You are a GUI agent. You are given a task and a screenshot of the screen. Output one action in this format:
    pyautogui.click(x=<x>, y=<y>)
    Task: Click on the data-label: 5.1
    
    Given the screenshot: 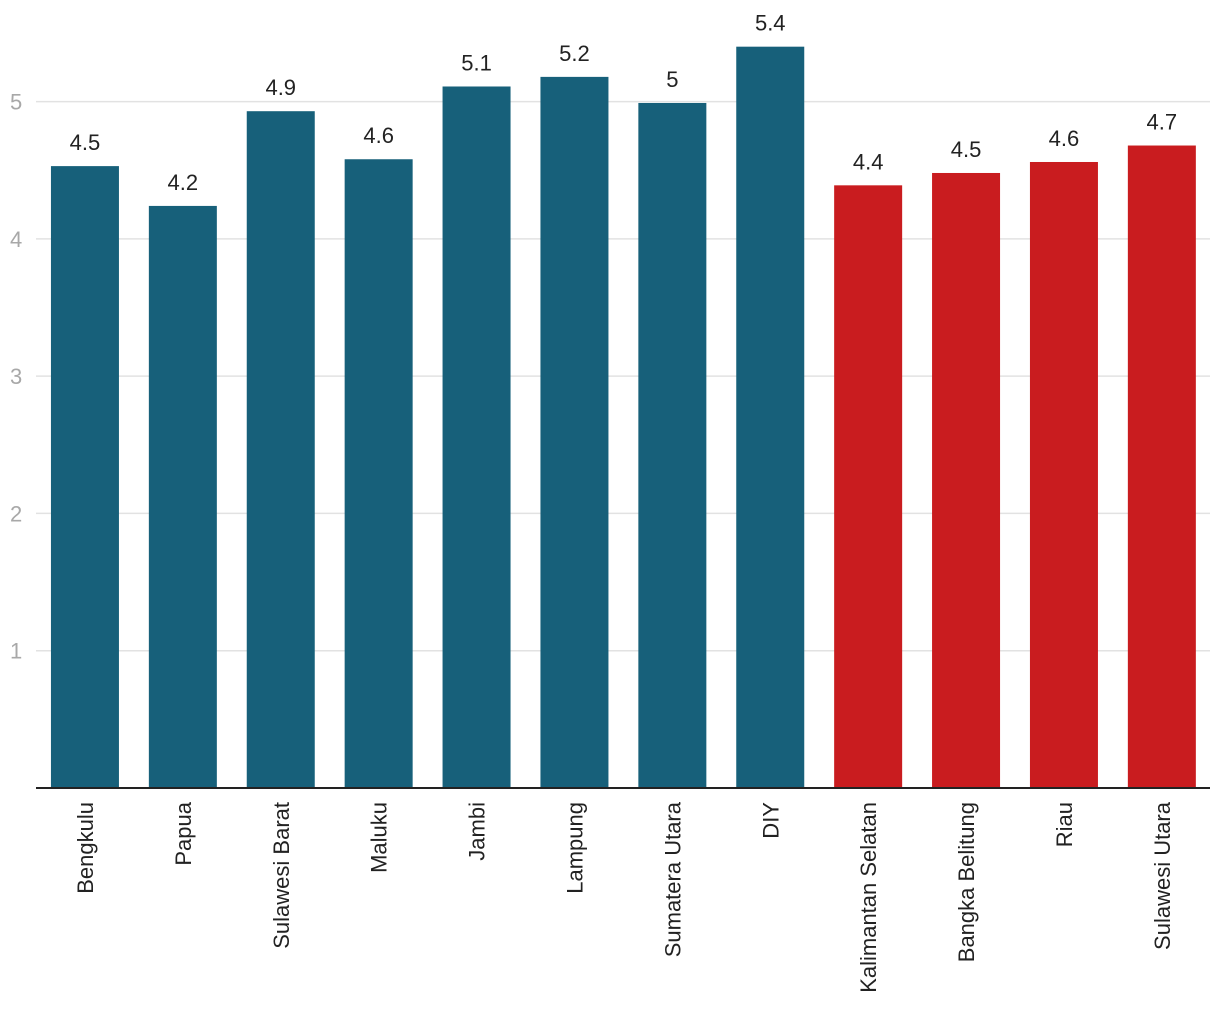 What is the action you would take?
    pyautogui.click(x=476, y=62)
    